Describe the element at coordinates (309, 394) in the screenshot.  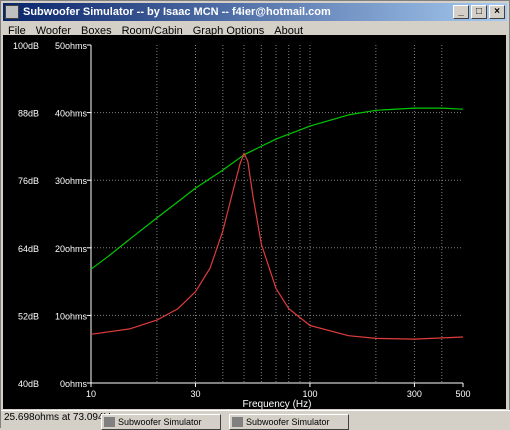
I see `x-tick-label: 100` at that location.